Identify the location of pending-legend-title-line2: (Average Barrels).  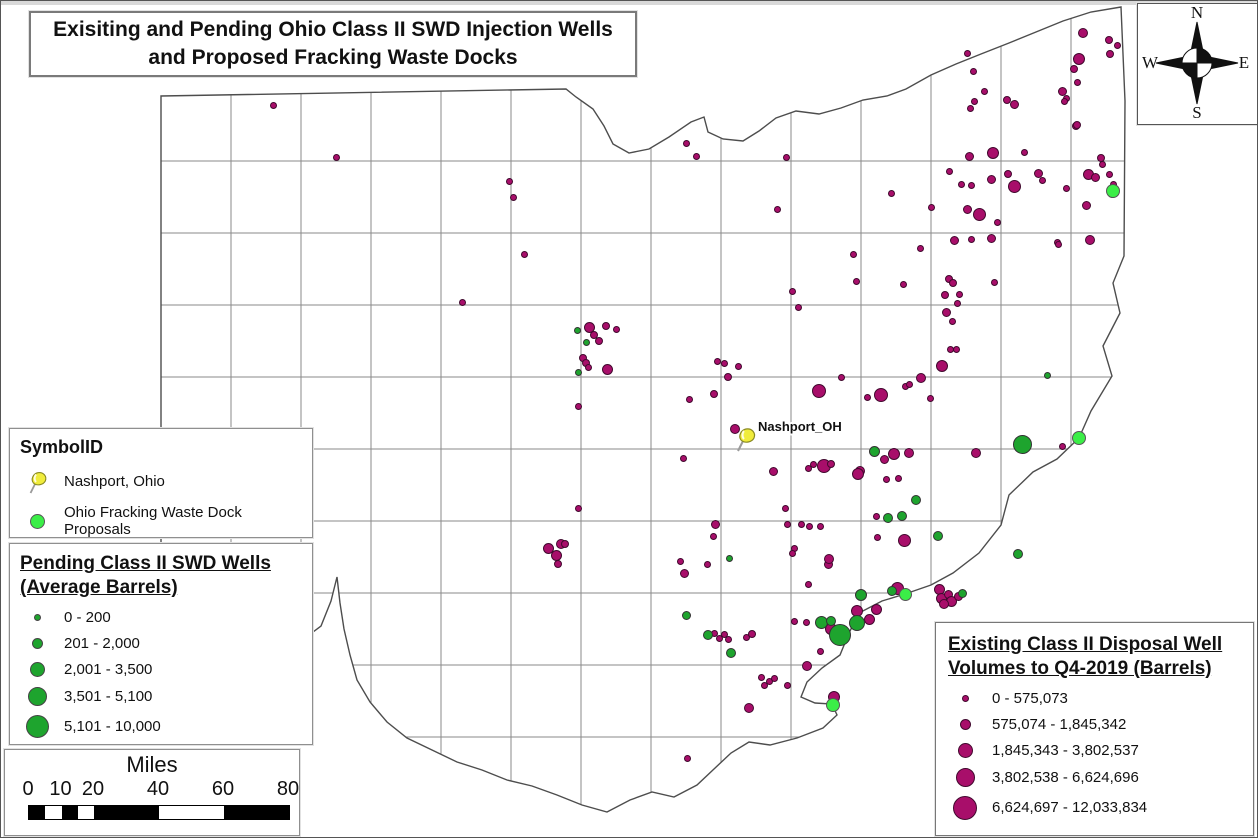
(99, 587).